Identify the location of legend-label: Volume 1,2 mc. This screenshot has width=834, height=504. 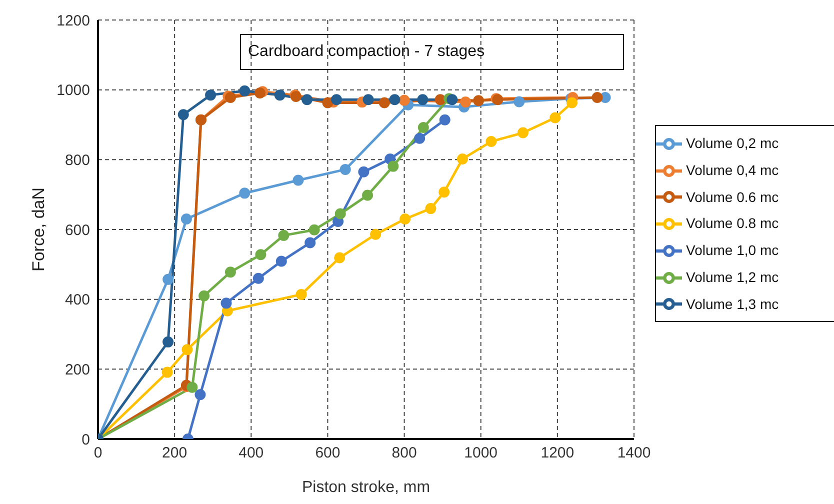
(732, 276).